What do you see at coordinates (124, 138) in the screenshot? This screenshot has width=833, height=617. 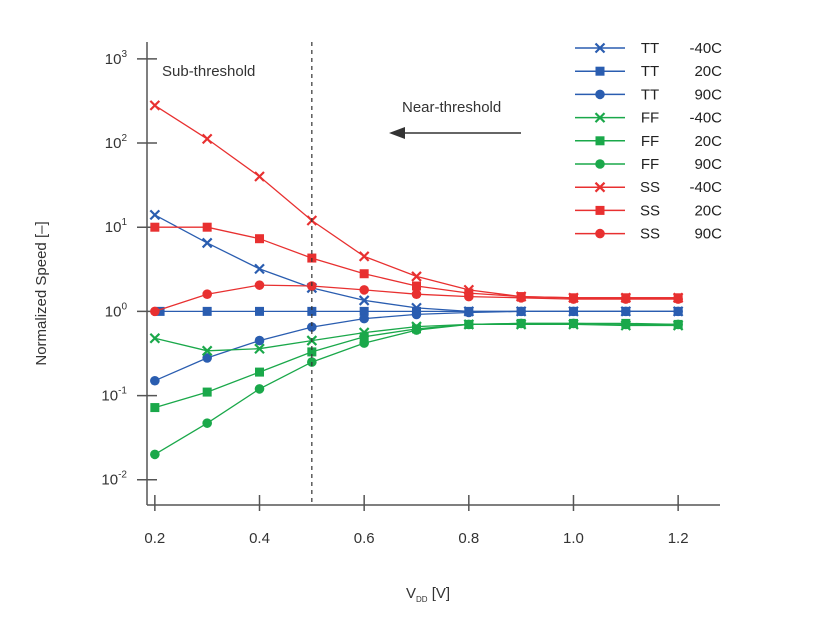 I see `y-tick-exponent: 2` at bounding box center [124, 138].